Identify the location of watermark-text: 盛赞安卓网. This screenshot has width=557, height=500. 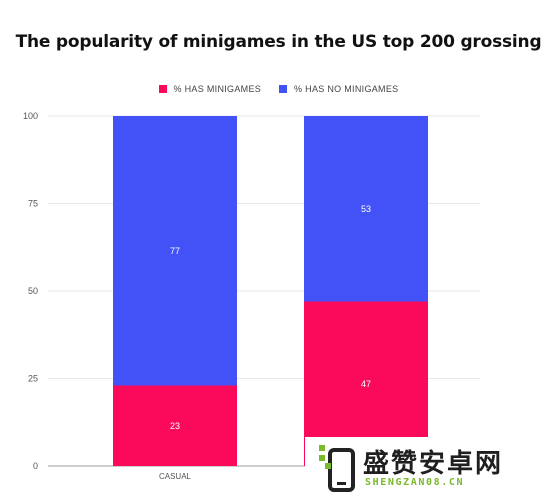
(433, 464).